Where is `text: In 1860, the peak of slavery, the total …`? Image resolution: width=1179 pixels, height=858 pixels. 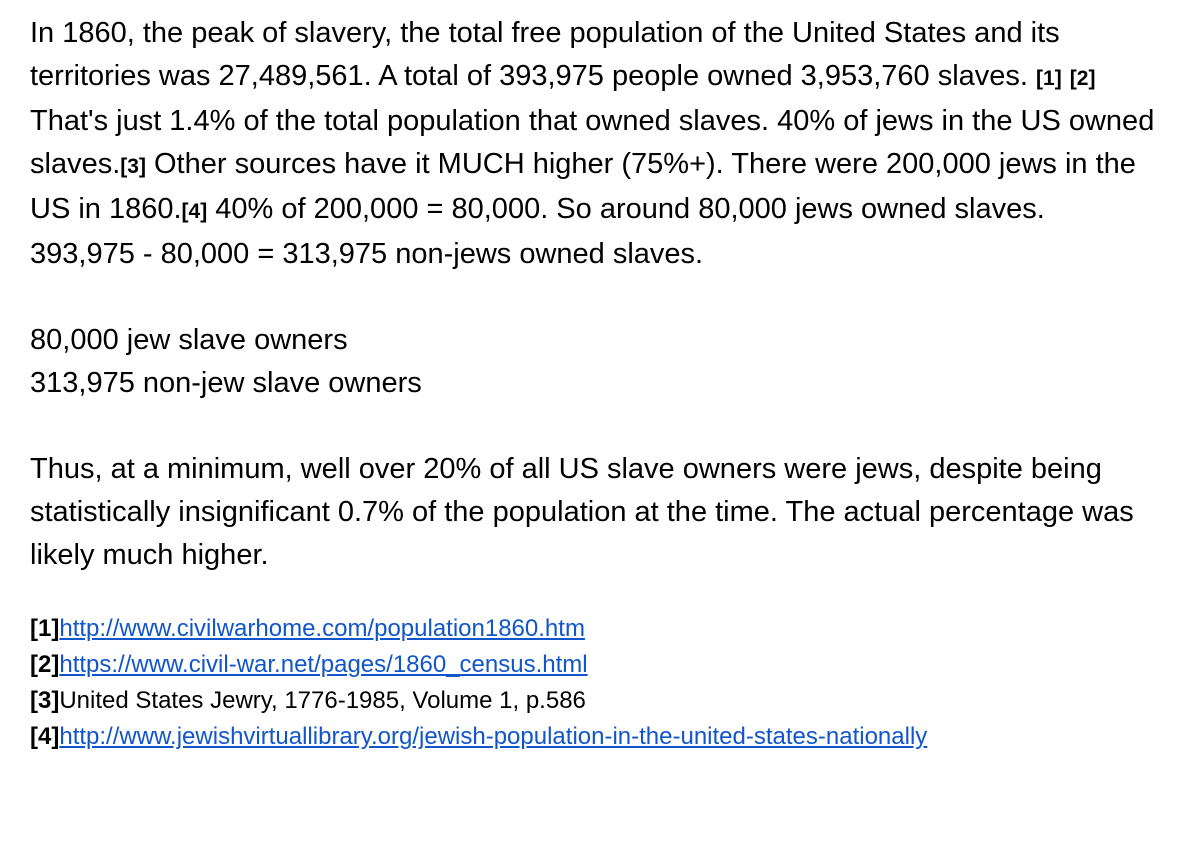
text: In 1860, the peak of slavery, the total … is located at coordinates (545, 54).